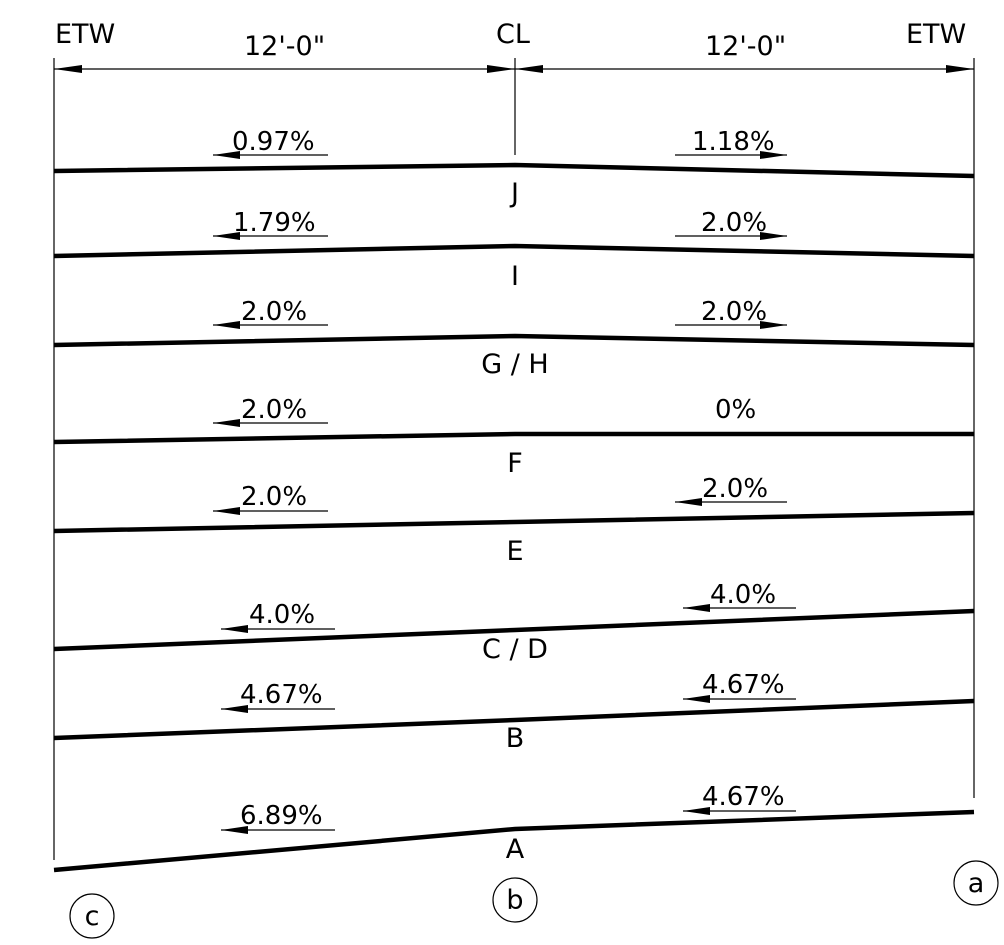 The height and width of the screenshot is (945, 1004). I want to click on slope-label-a-right: 4.67%, so click(743, 797).